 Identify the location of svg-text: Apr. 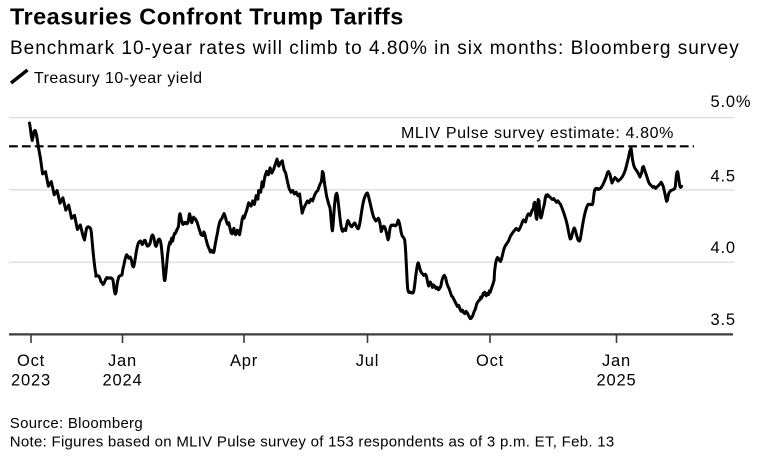
(244, 361).